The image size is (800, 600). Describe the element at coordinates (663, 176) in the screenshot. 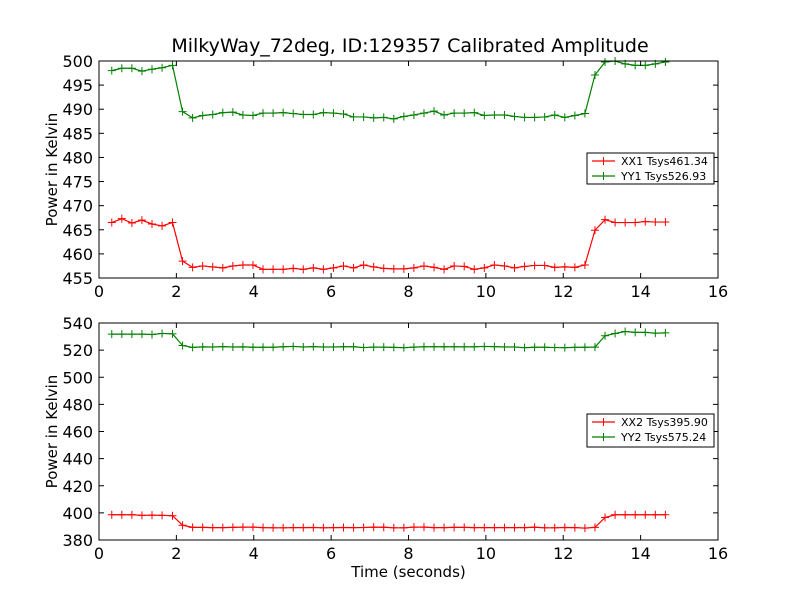

I see `legend-label-0-1: YY1 Tsys526.93` at that location.